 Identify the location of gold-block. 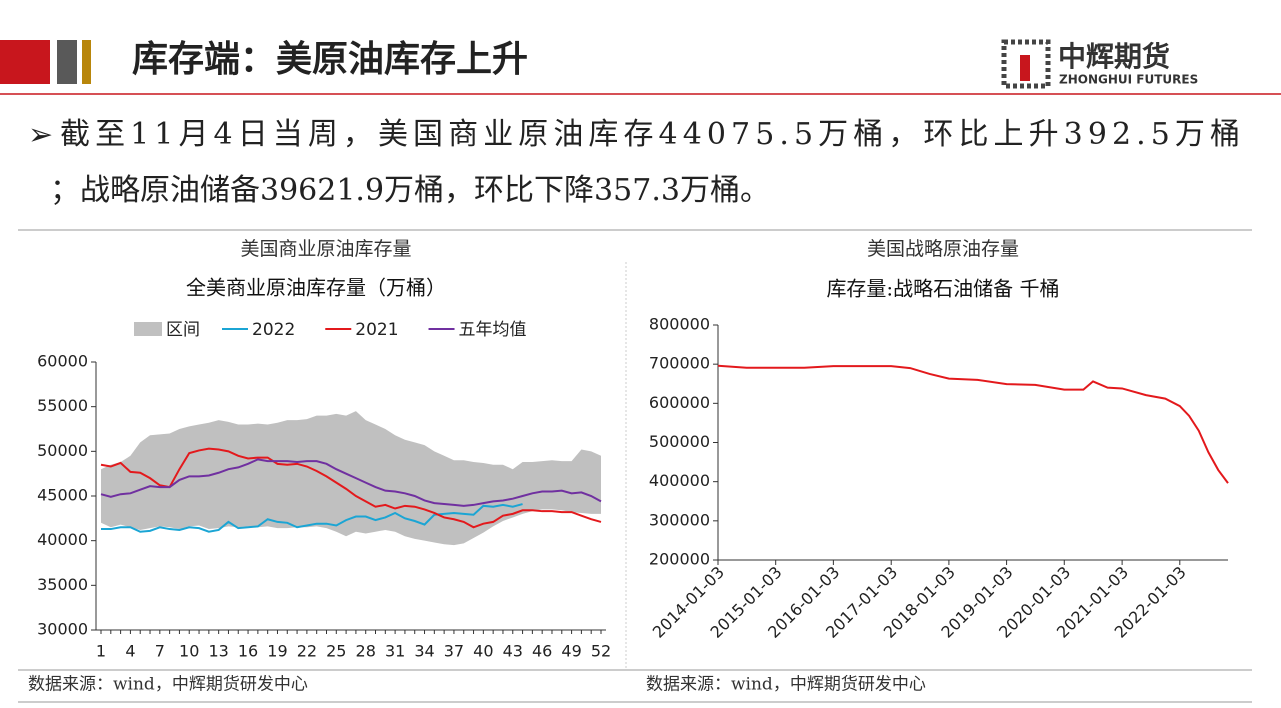
(86, 62).